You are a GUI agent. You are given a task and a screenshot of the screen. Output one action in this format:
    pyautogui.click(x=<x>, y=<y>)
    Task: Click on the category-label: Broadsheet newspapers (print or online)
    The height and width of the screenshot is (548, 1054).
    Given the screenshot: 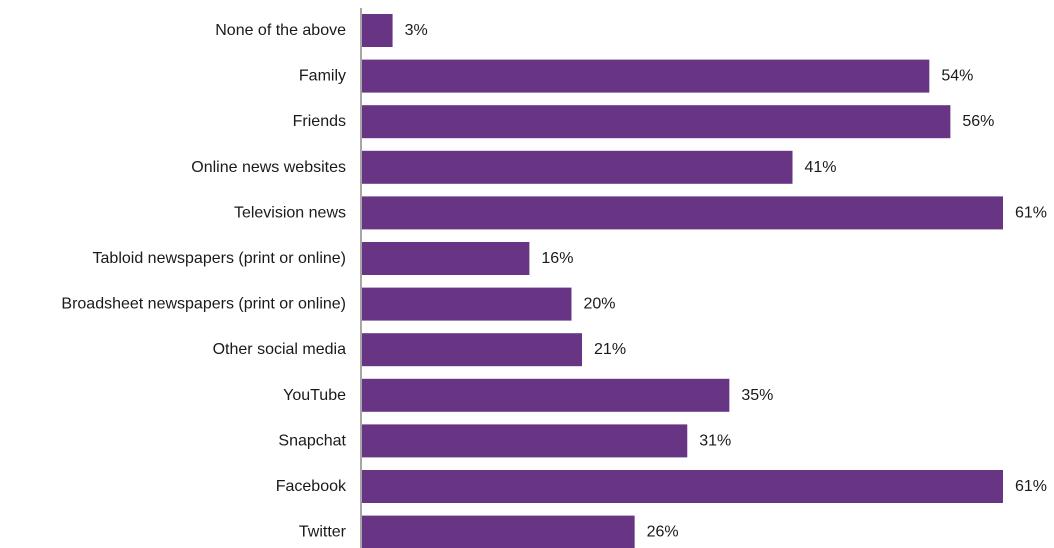 What is the action you would take?
    pyautogui.click(x=203, y=304)
    